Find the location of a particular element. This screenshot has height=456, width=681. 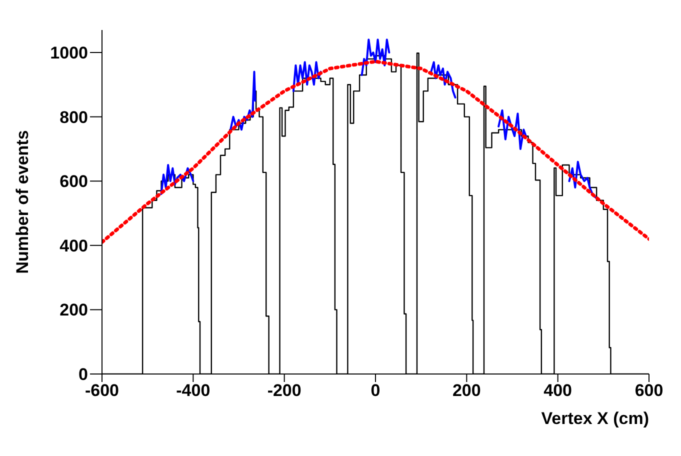

x-tick-label: 400 is located at coordinates (558, 390).